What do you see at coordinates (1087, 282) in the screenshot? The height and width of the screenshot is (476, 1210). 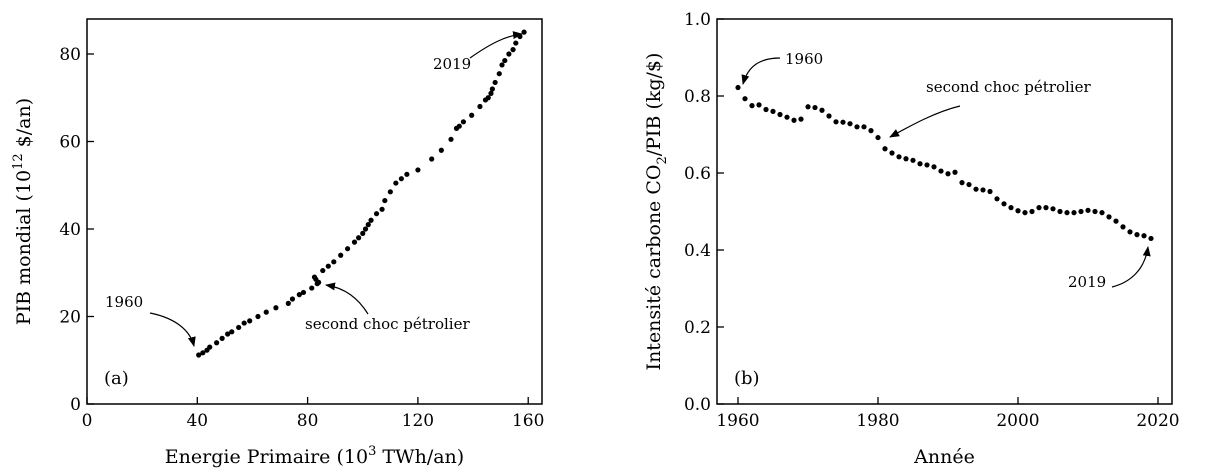 I see `panel-b-annotation-label: 2019` at bounding box center [1087, 282].